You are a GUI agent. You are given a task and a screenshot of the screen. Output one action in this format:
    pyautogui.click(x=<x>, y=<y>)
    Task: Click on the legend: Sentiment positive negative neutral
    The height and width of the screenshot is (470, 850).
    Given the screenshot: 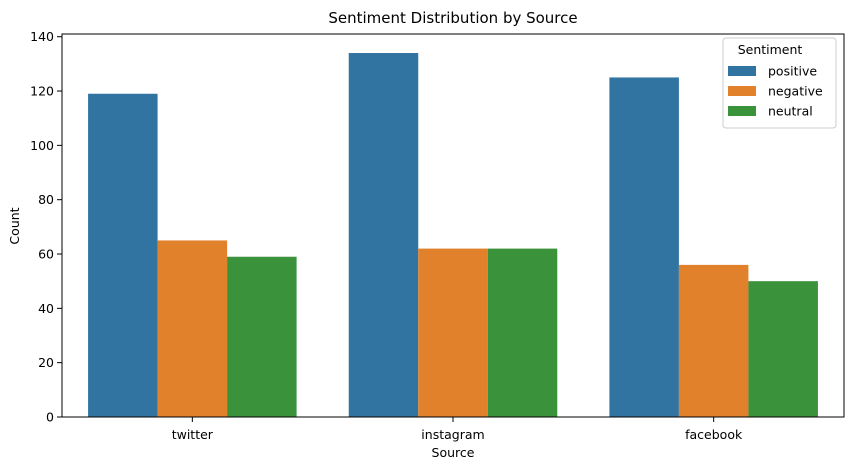 What is the action you would take?
    pyautogui.click(x=779, y=83)
    